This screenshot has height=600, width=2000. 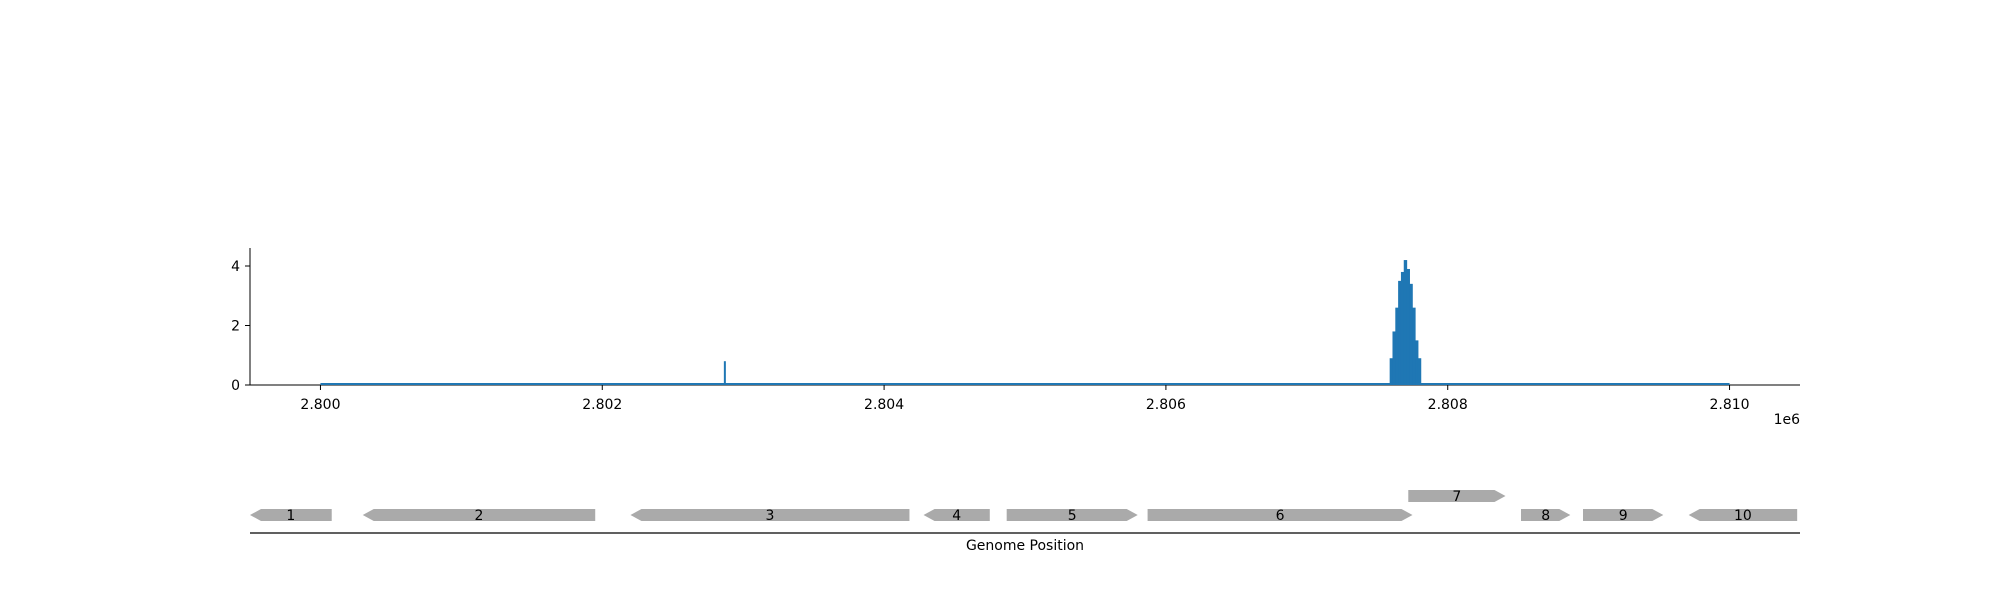 I want to click on gene-label: 7, so click(x=1456, y=497).